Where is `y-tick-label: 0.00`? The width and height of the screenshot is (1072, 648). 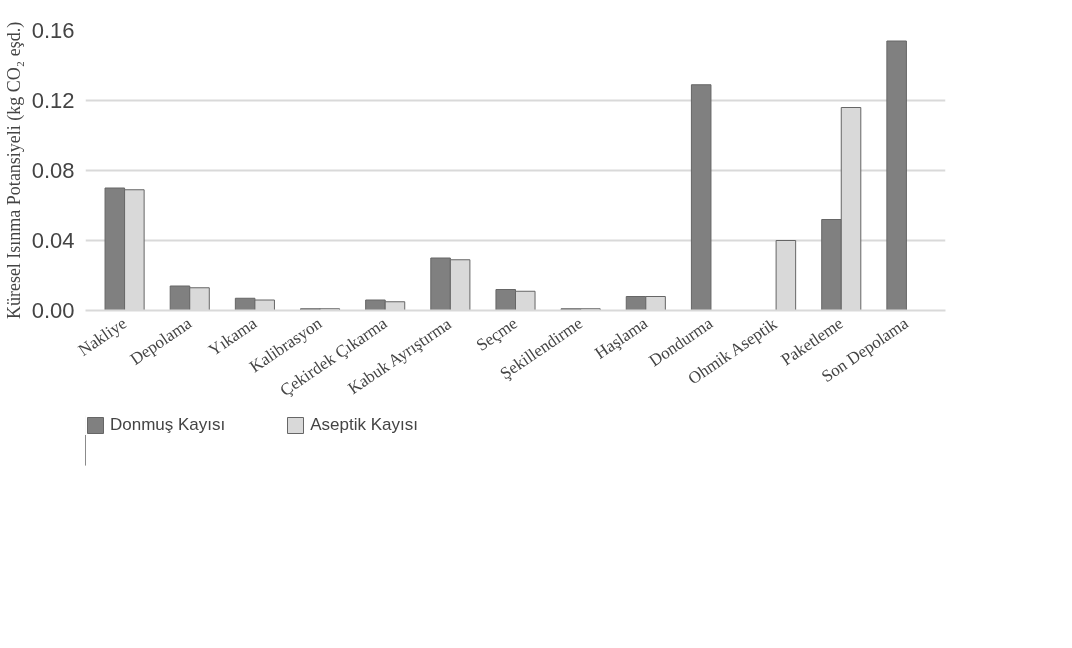
y-tick-label: 0.00 is located at coordinates (53, 310).